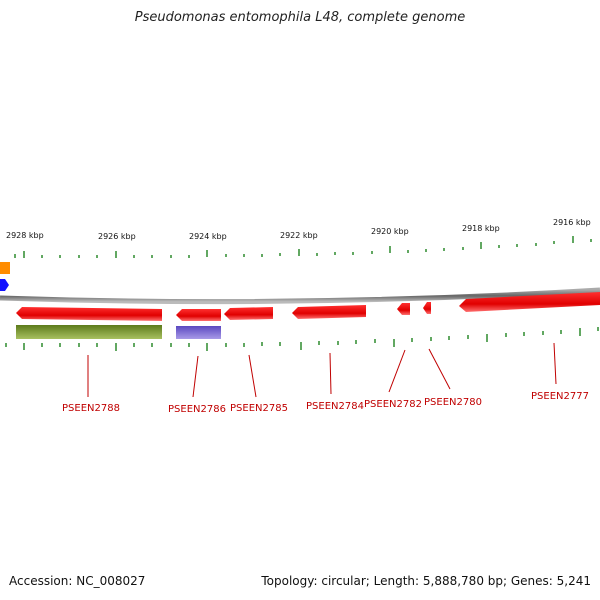  Describe the element at coordinates (77, 581) in the screenshot. I see `accession-text: Accession: NC_008027` at that location.